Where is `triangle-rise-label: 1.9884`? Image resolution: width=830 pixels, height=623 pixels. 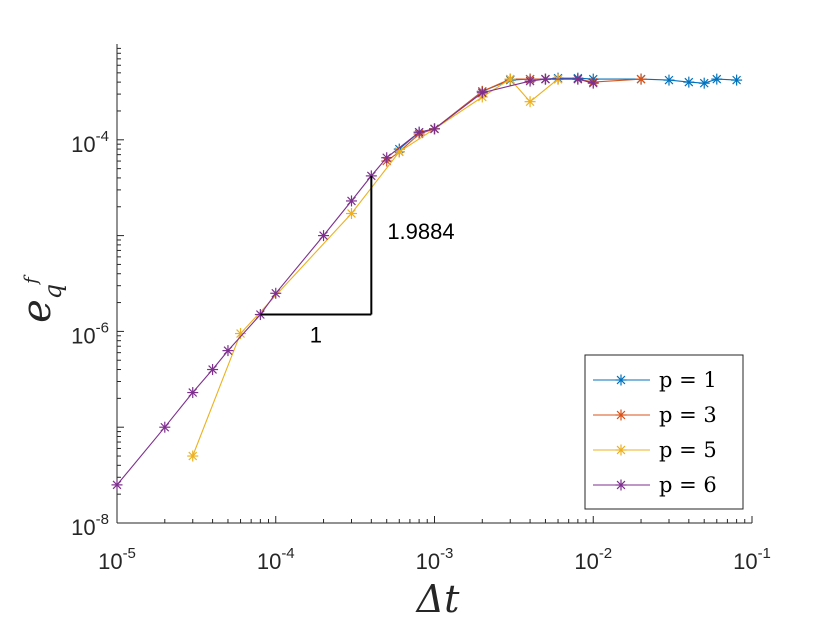 triangle-rise-label: 1.9884 is located at coordinates (420, 231).